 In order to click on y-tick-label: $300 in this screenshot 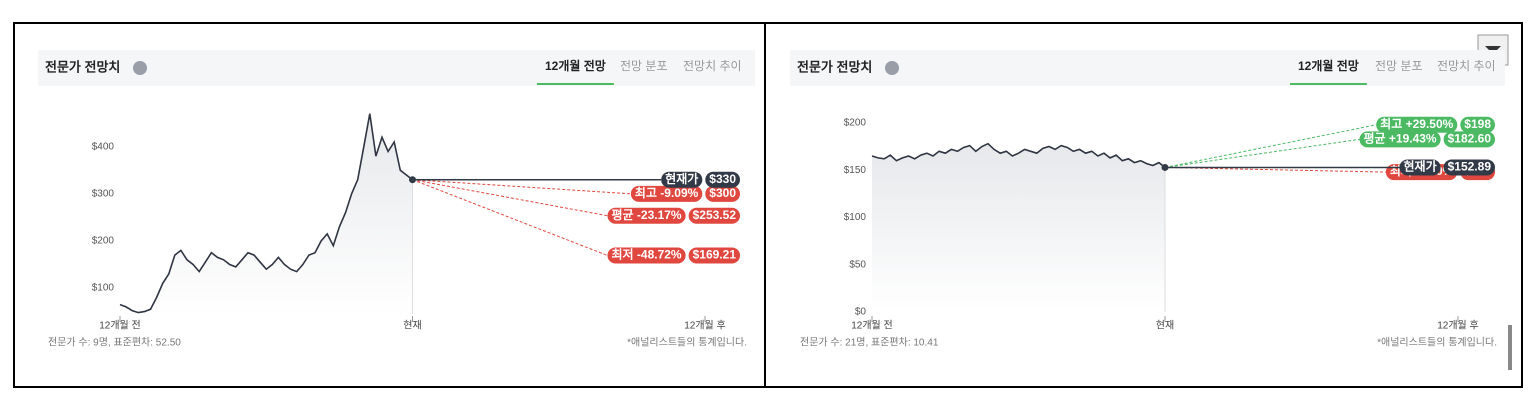, I will do `click(103, 193)`.